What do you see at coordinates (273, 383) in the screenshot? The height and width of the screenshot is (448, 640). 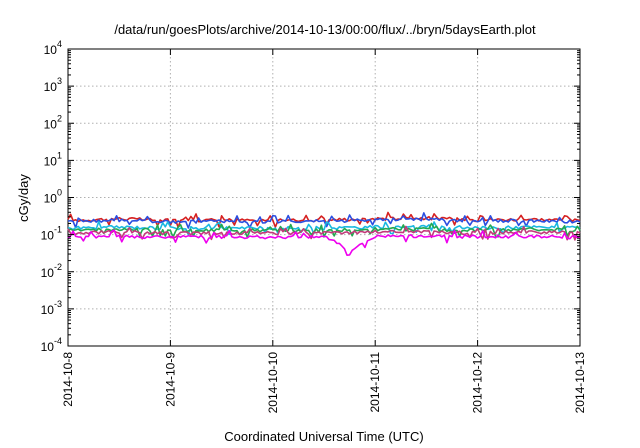 I see `x-tick-label: 2014-10-10` at bounding box center [273, 383].